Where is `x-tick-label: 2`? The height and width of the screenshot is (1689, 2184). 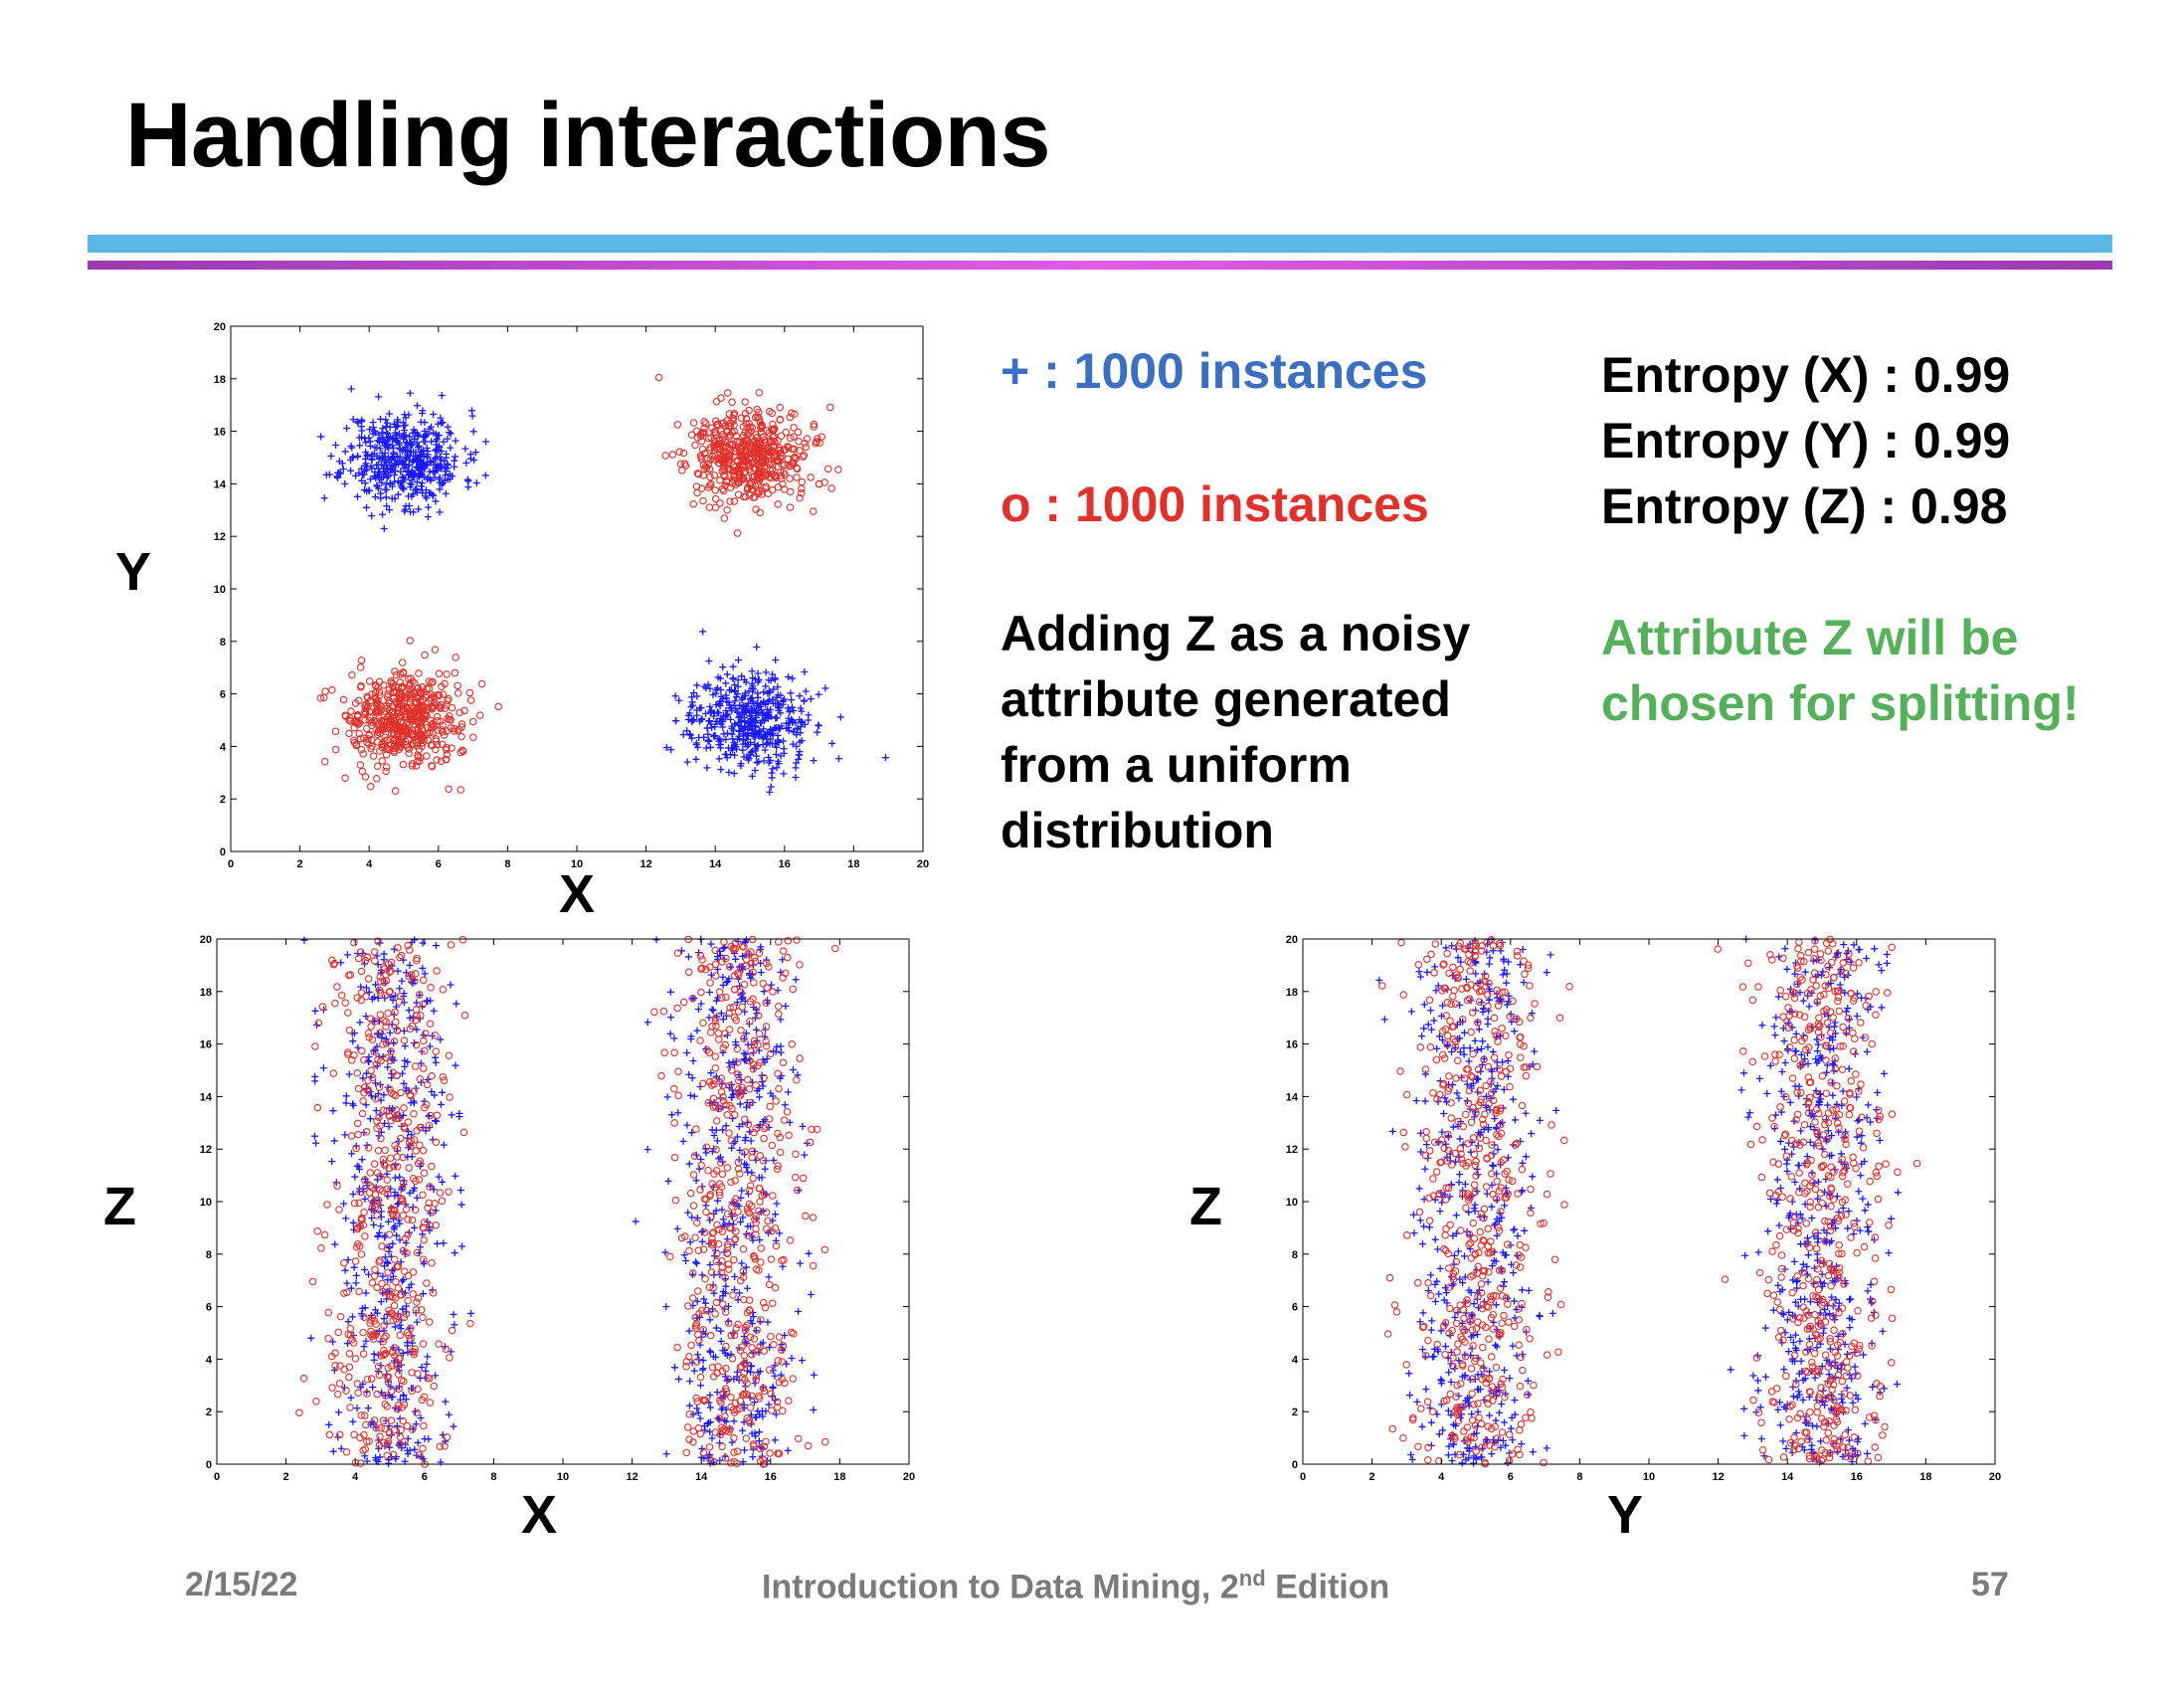 x-tick-label: 2 is located at coordinates (300, 864).